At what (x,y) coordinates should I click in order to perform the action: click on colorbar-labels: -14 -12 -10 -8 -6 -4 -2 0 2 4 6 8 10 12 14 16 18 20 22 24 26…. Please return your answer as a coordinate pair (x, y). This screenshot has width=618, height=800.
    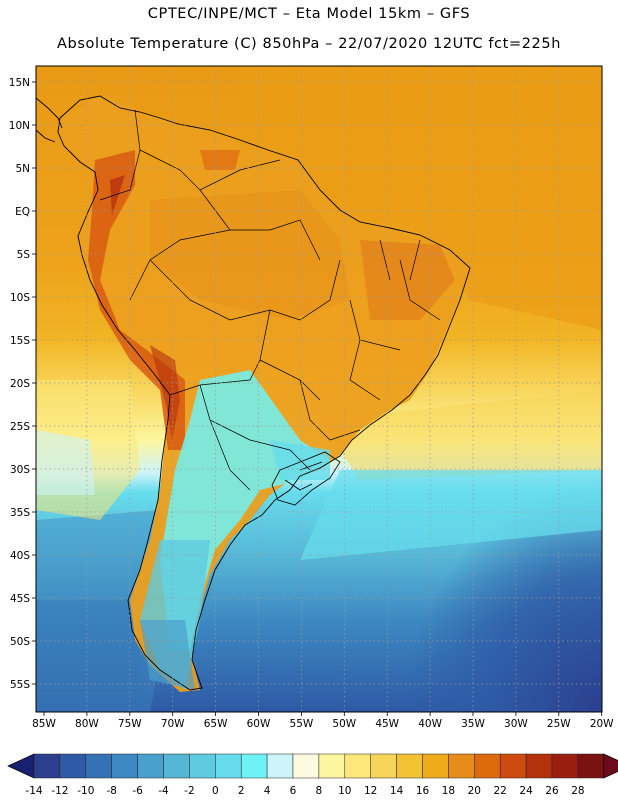
    Looking at the image, I should click on (304, 791).